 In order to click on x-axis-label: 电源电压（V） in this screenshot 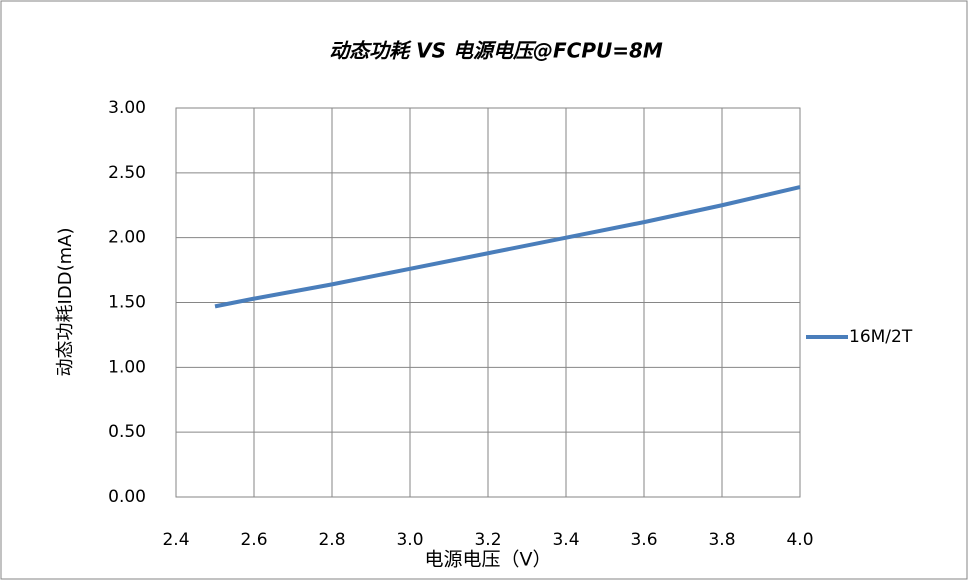, I will do `click(488, 560)`.